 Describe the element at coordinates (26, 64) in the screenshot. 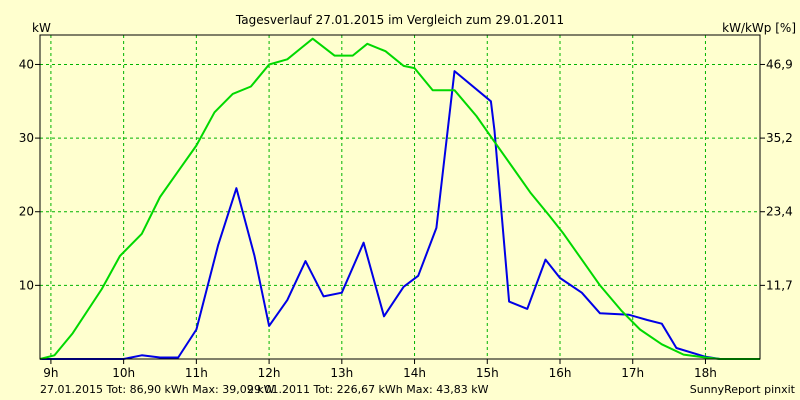

I see `y-tick-label-left: 40` at that location.